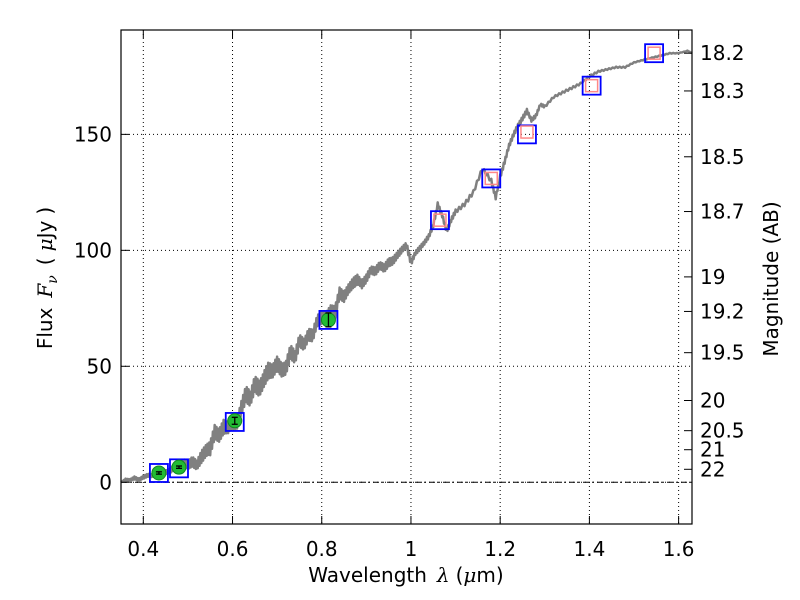  I want to click on magnitude-tick-label: 20, so click(712, 400).